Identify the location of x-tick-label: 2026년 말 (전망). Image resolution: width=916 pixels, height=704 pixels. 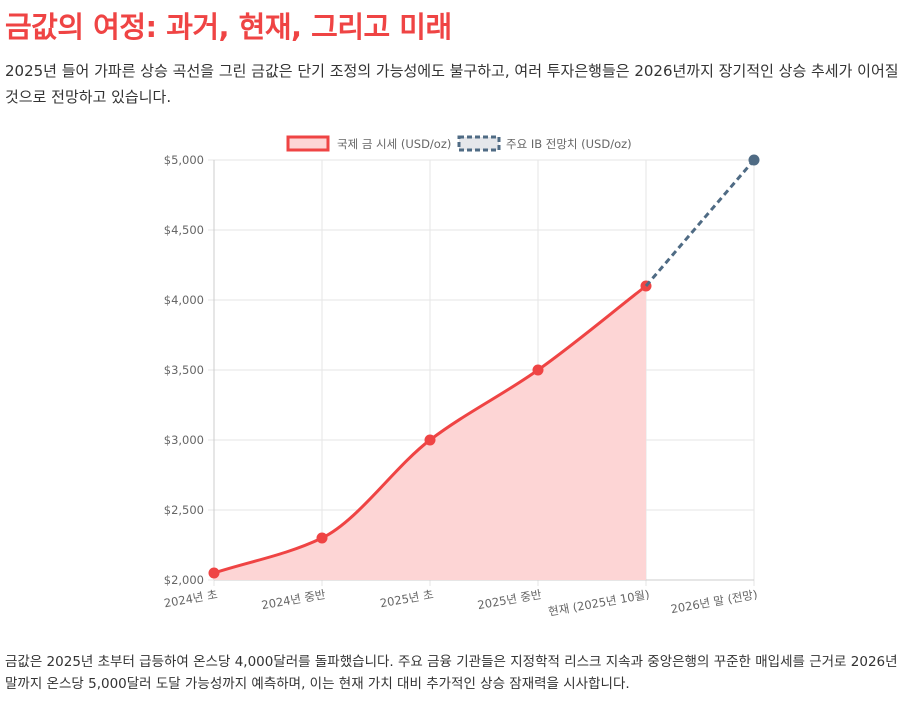
(714, 601).